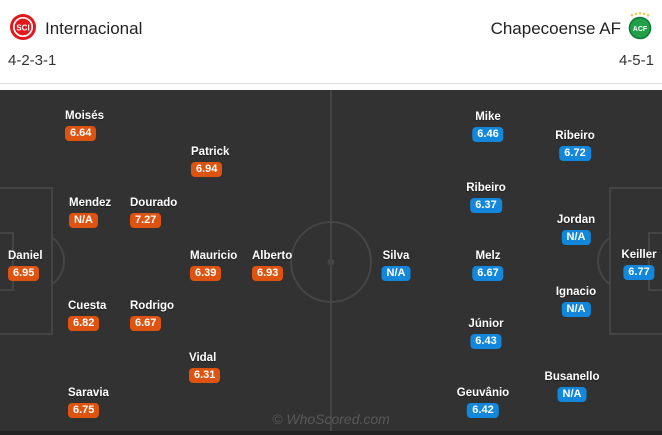  I want to click on player-home: Rodrigo 6.67, so click(152, 315).